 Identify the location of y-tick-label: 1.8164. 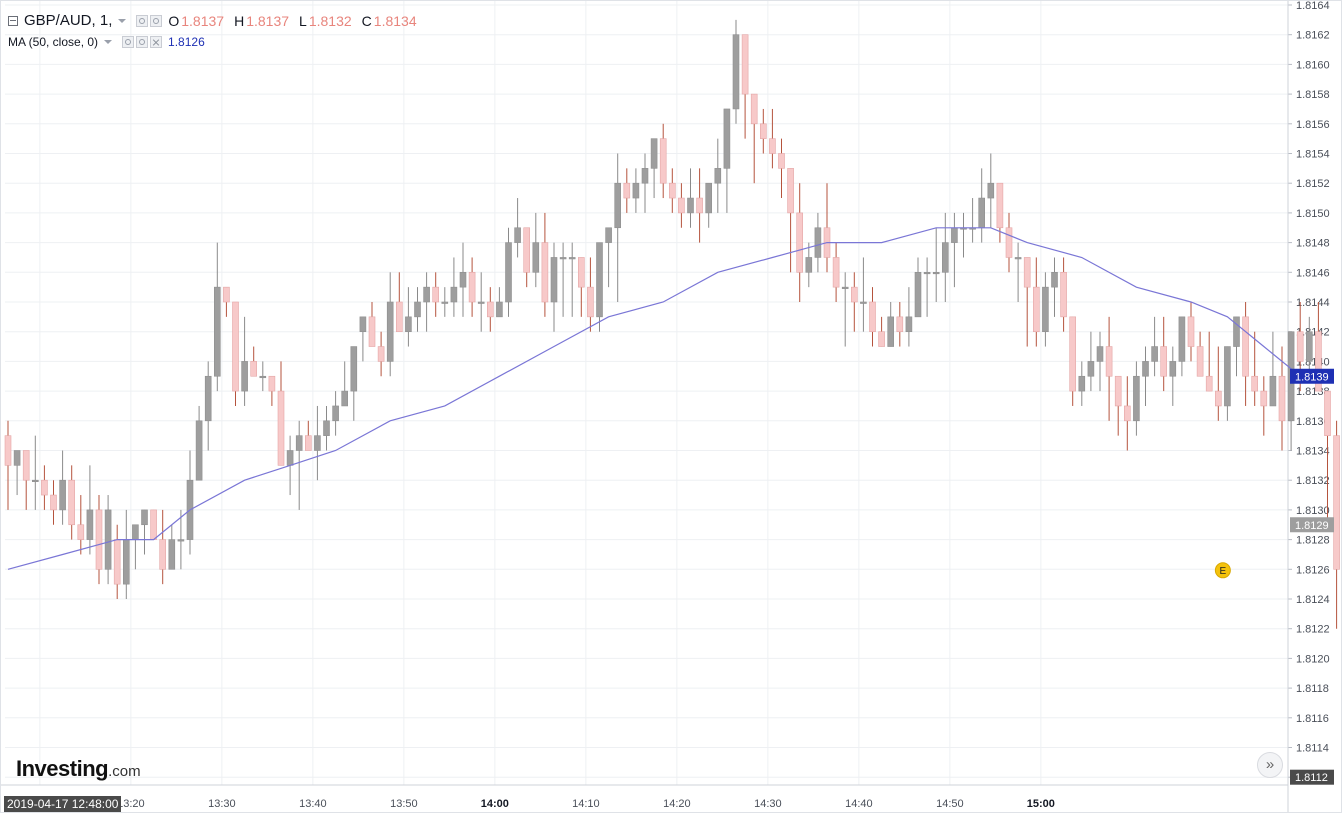
(1313, 6).